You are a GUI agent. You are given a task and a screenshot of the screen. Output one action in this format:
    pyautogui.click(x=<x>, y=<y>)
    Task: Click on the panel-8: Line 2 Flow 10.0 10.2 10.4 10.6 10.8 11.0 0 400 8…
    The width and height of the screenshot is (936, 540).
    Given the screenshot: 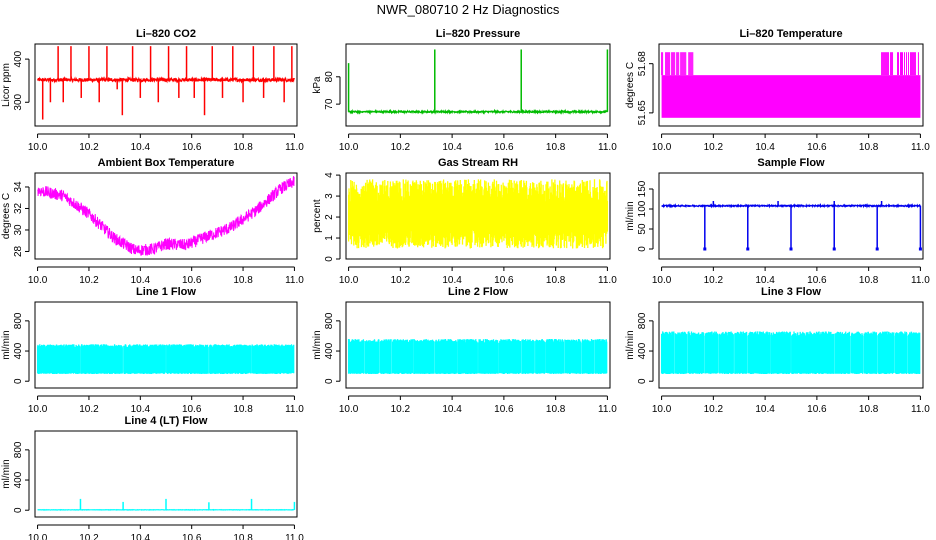 What is the action you would take?
    pyautogui.click(x=464, y=350)
    